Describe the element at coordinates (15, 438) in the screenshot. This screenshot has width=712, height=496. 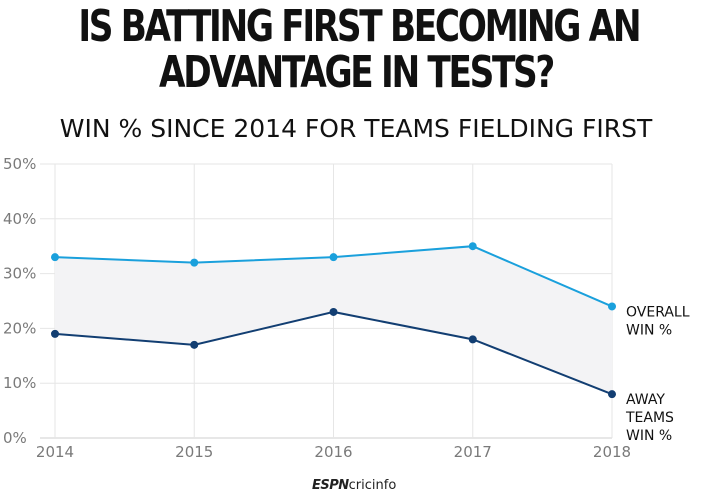
I see `y-tick-label: 0%` at that location.